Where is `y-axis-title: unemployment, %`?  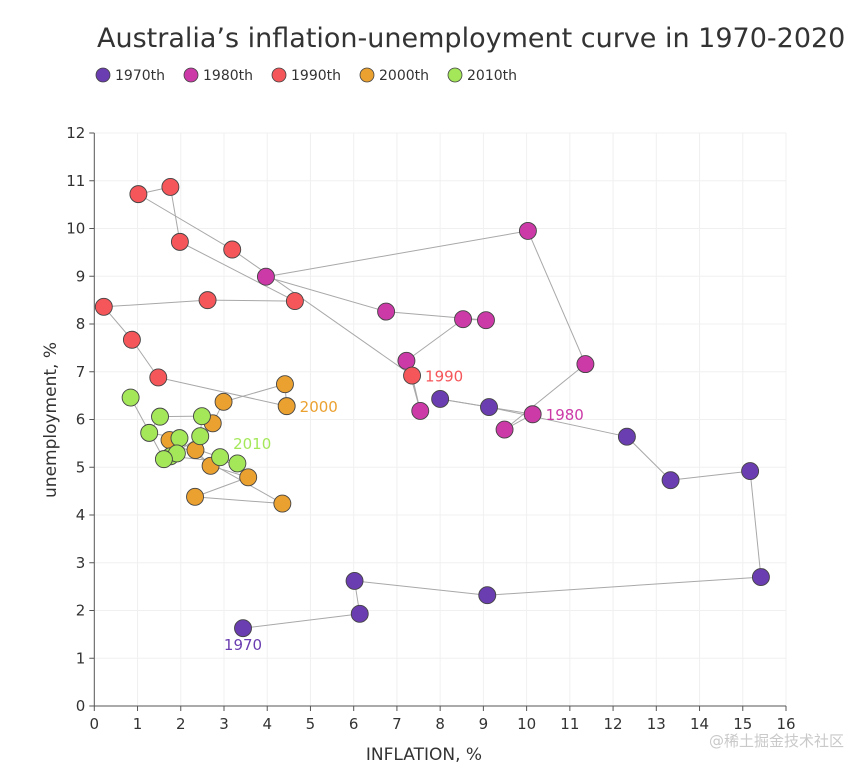 y-axis-title: unemployment, % is located at coordinates (51, 420).